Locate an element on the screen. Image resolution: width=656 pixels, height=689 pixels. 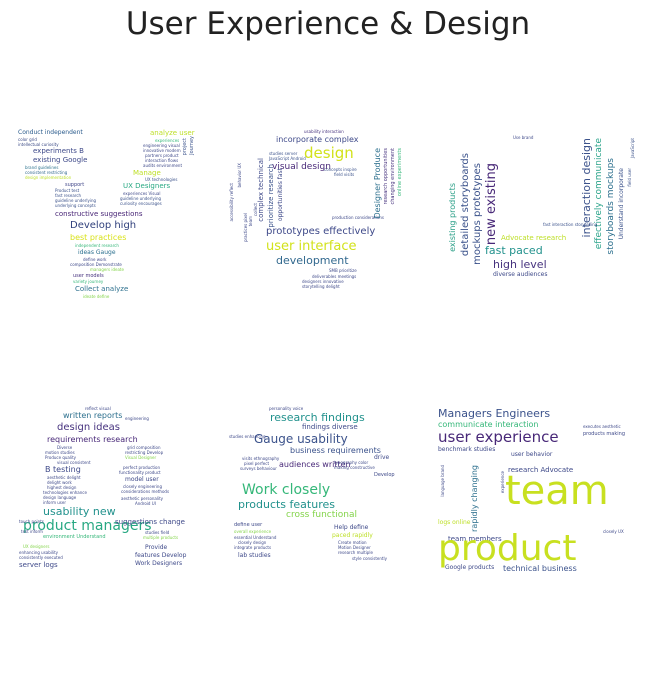
cloud-word: independent research is located at coordinates (97, 245).